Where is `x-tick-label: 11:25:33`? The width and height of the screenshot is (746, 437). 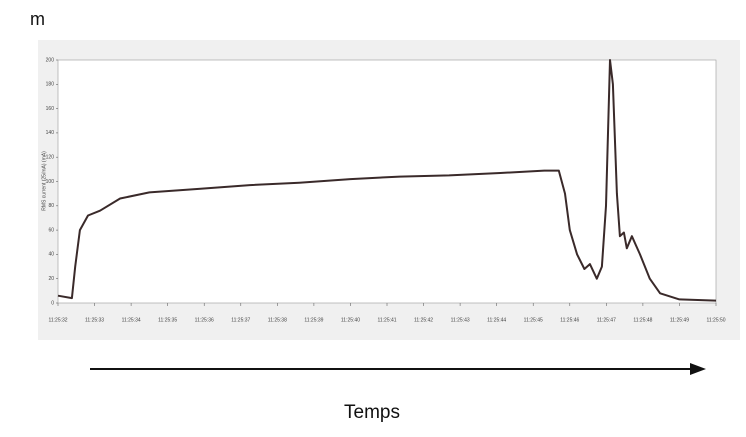
x-tick-label: 11:25:33 is located at coordinates (94, 320).